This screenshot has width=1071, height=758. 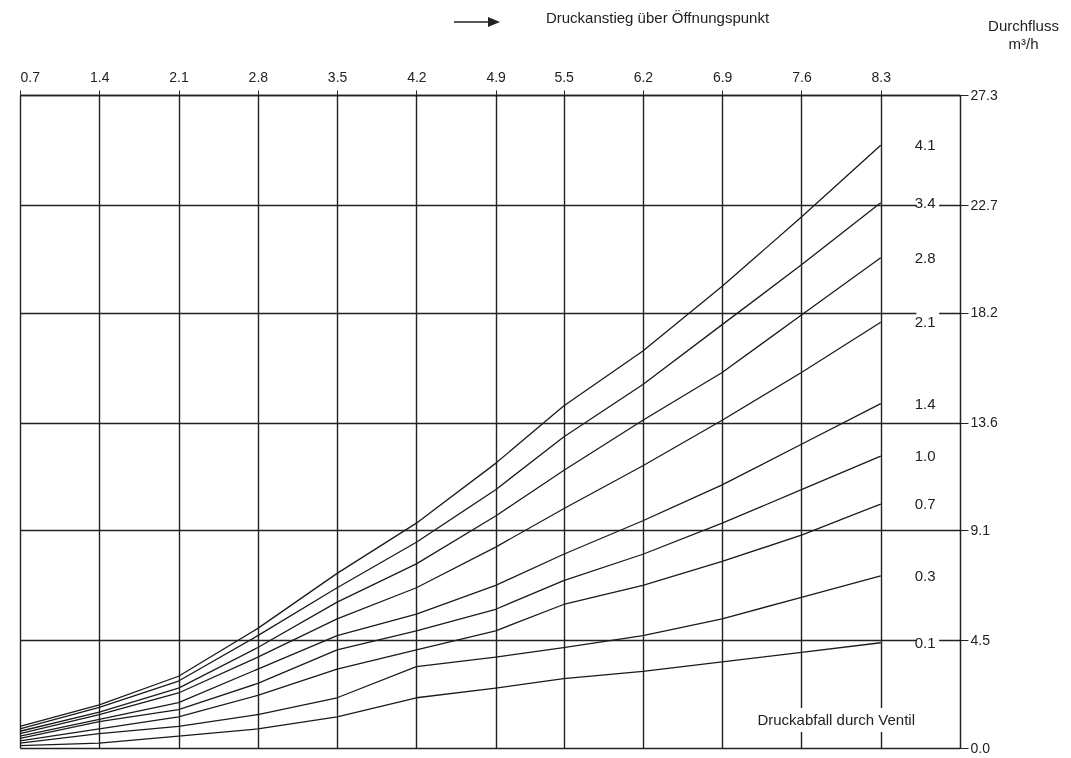 I want to click on y-tick-label: 22.7, so click(x=984, y=204).